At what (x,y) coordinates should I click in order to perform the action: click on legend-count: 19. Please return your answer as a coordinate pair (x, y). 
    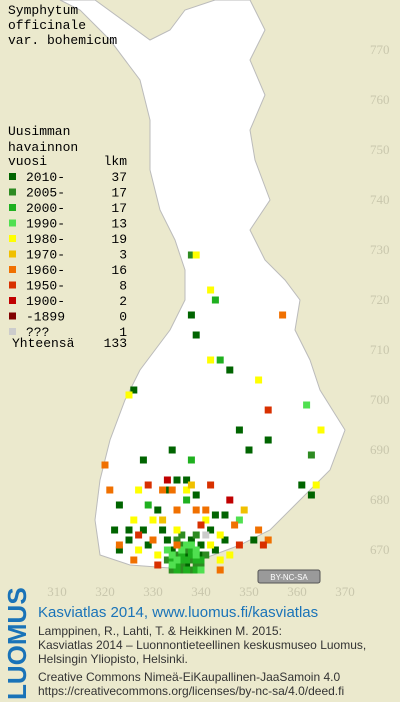
    Looking at the image, I should click on (119, 239).